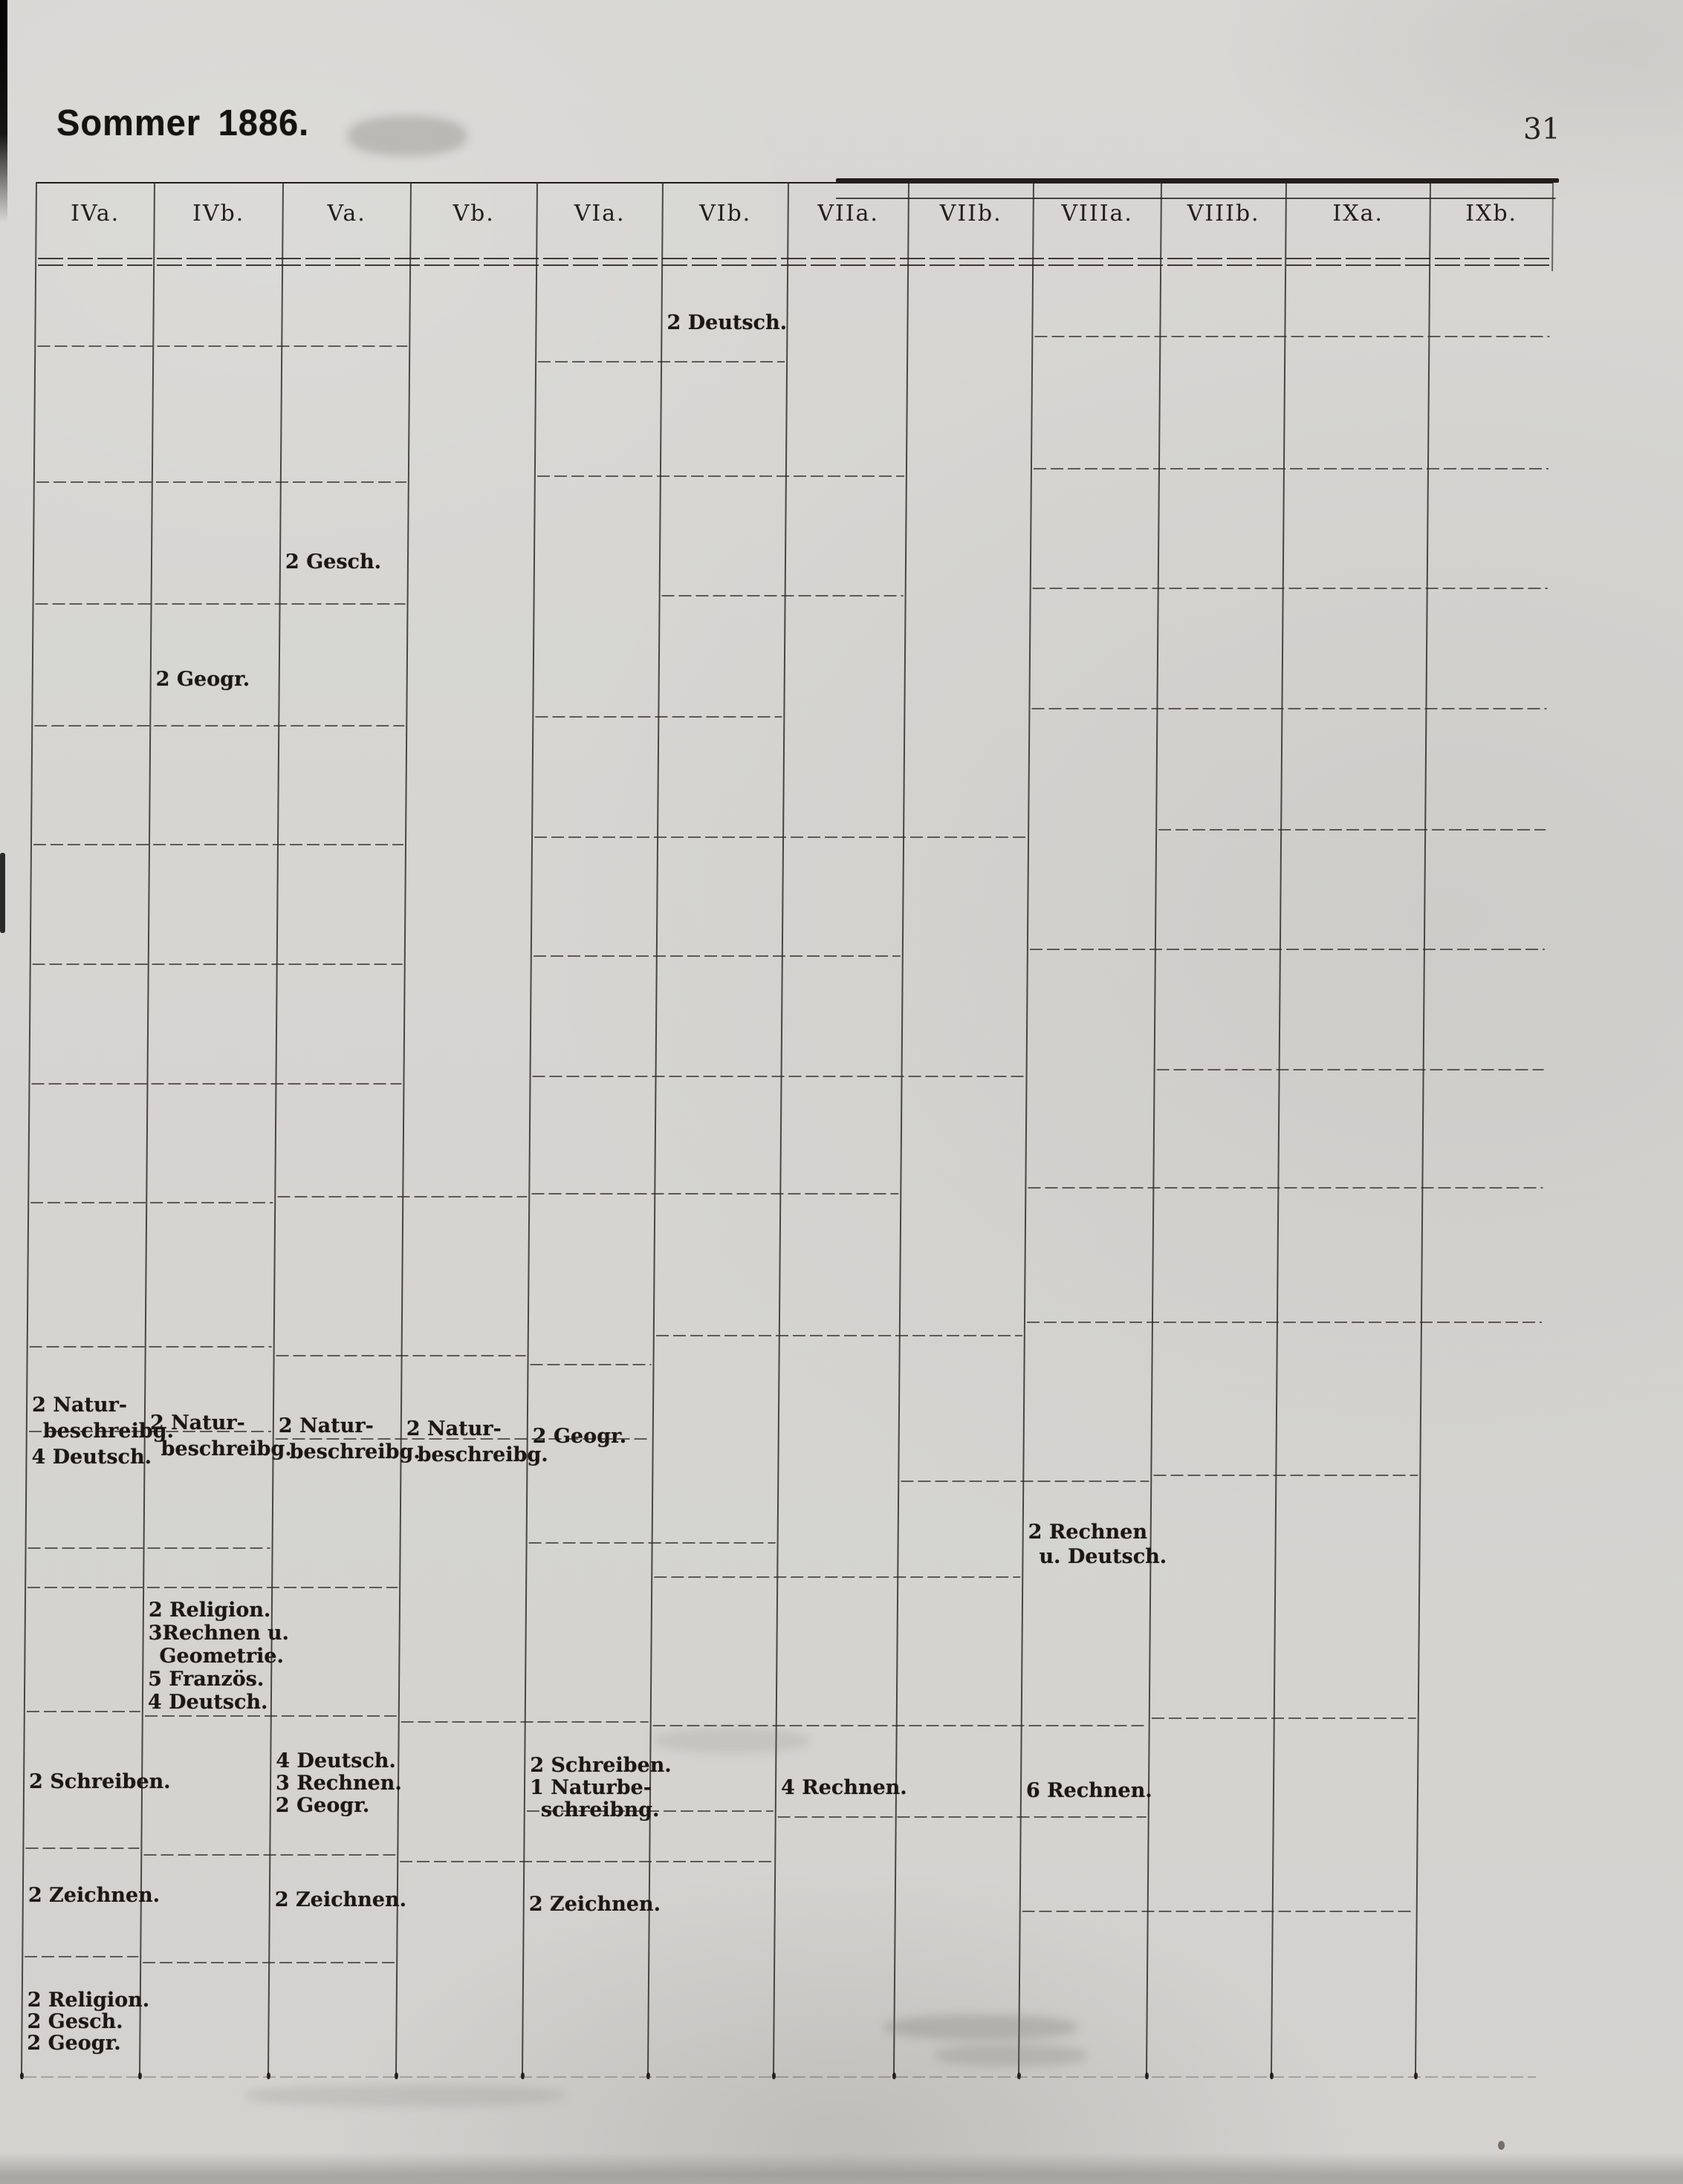  I want to click on column-header: VIIa., so click(848, 214).